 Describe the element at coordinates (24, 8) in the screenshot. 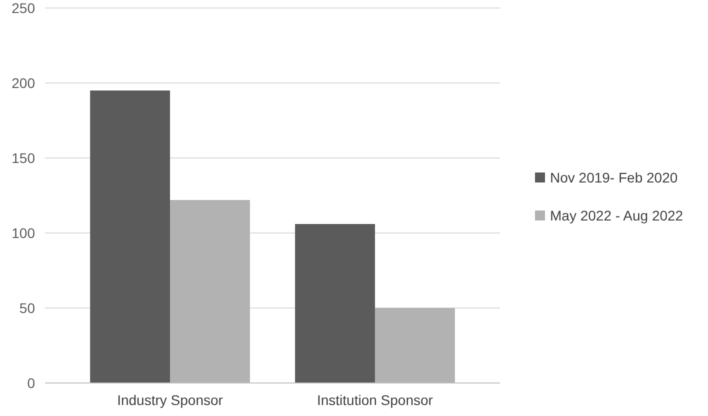

I see `y-tick-label: 250` at that location.